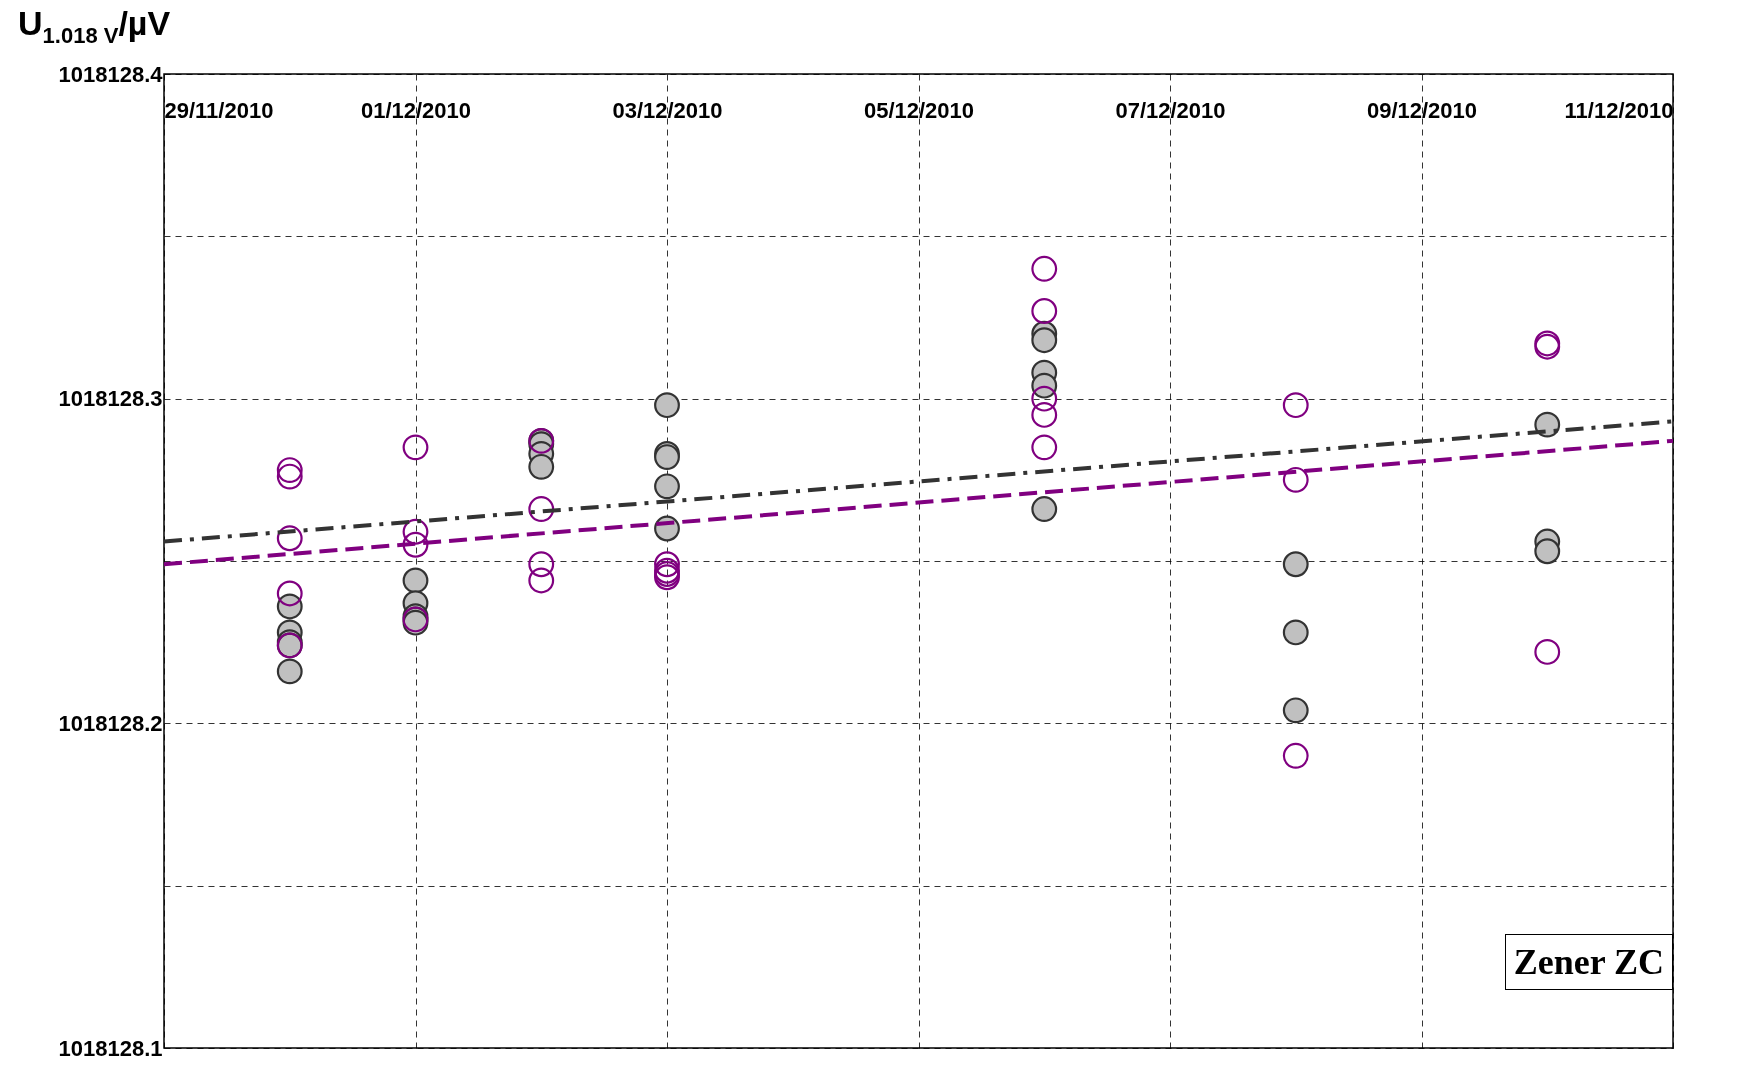 The height and width of the screenshot is (1070, 1749). I want to click on y-tick-label: 1018128.2, so click(110, 723).